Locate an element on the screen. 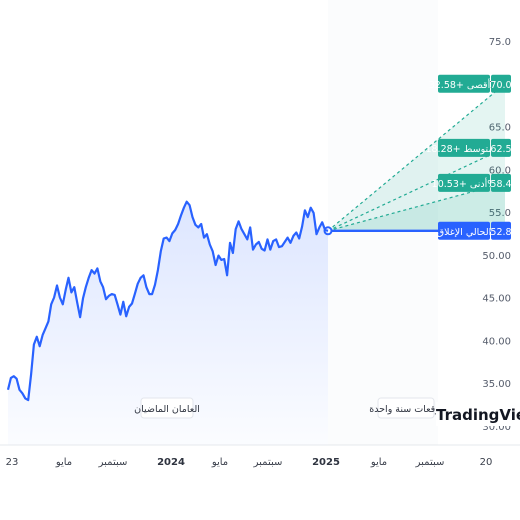 The image size is (520, 520). tradingview-logo: TradingView is located at coordinates (478, 414).